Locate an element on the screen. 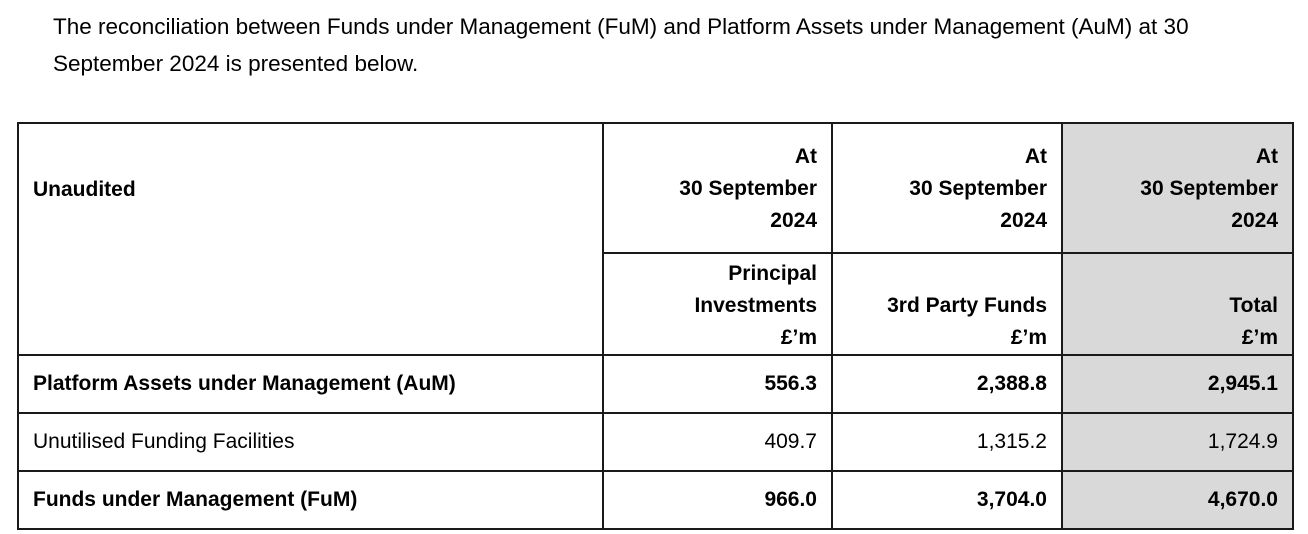 The height and width of the screenshot is (534, 1308). table-corner-blank is located at coordinates (310, 304).